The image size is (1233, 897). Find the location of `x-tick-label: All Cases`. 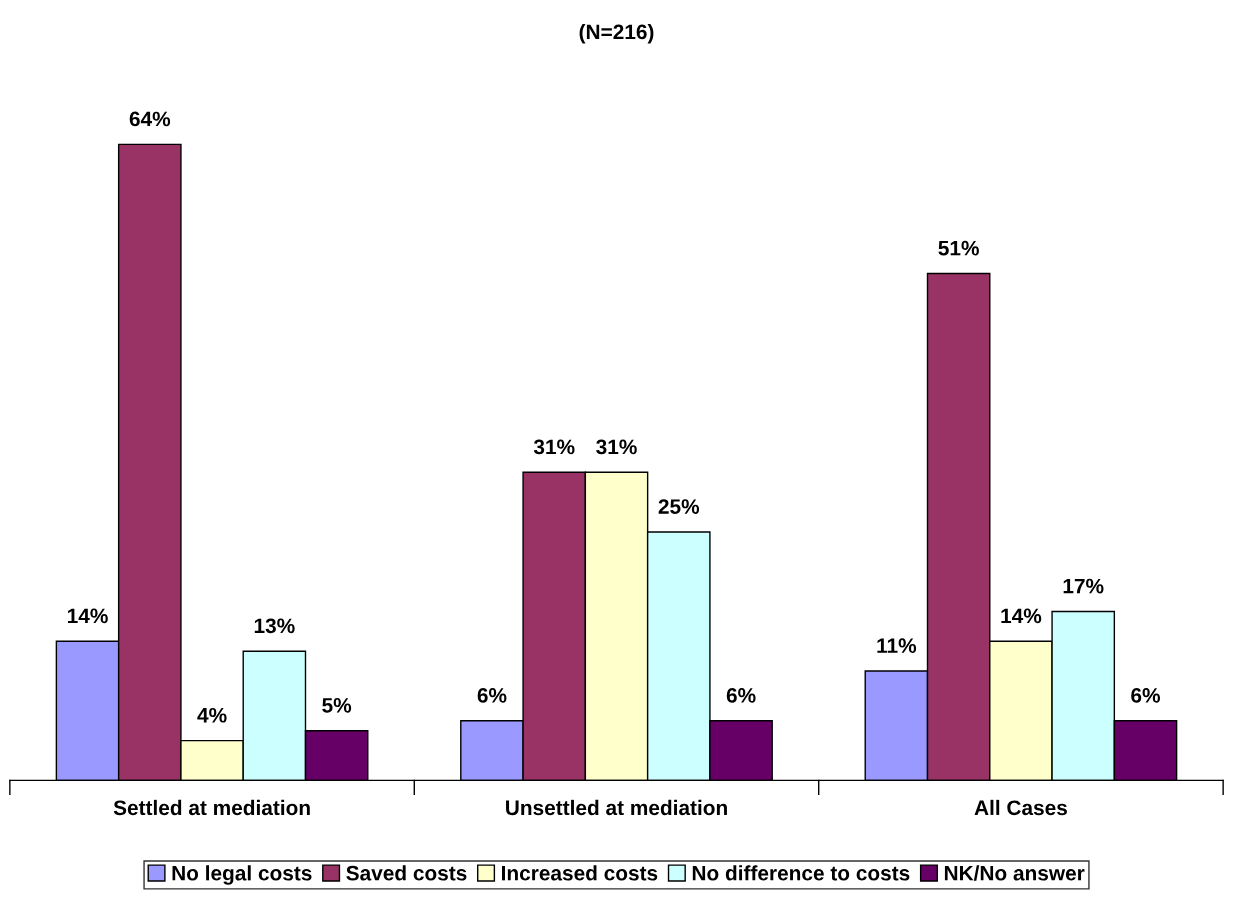

x-tick-label: All Cases is located at coordinates (1020, 807).